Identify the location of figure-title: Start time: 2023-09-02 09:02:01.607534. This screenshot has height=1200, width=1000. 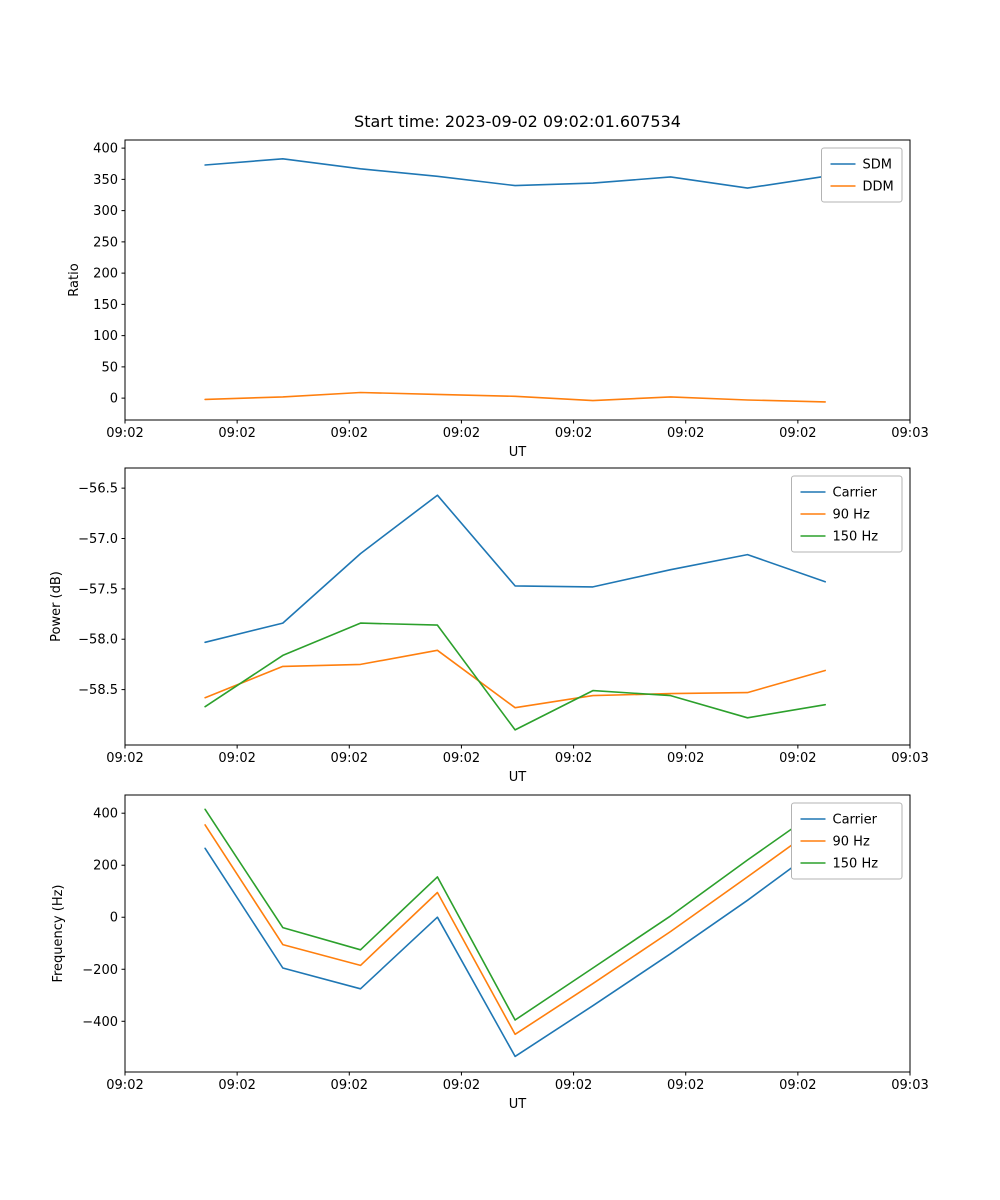
(517, 121).